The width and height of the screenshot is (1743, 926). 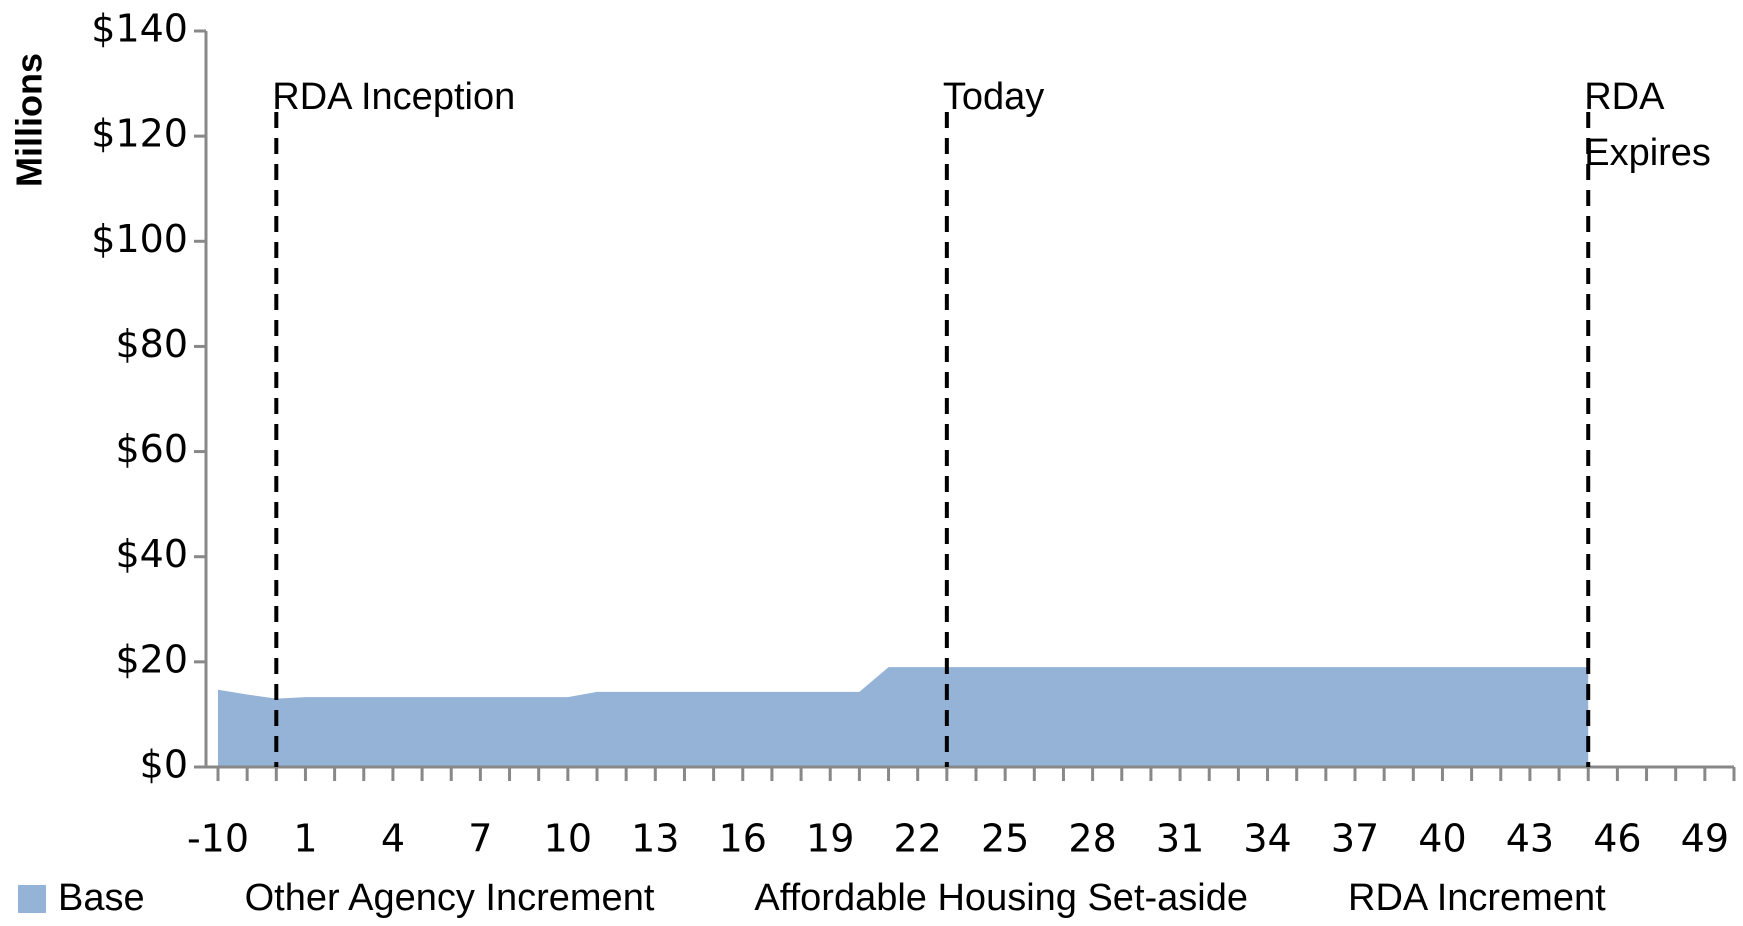 What do you see at coordinates (218, 839) in the screenshot?
I see `x-tick-label: -10` at bounding box center [218, 839].